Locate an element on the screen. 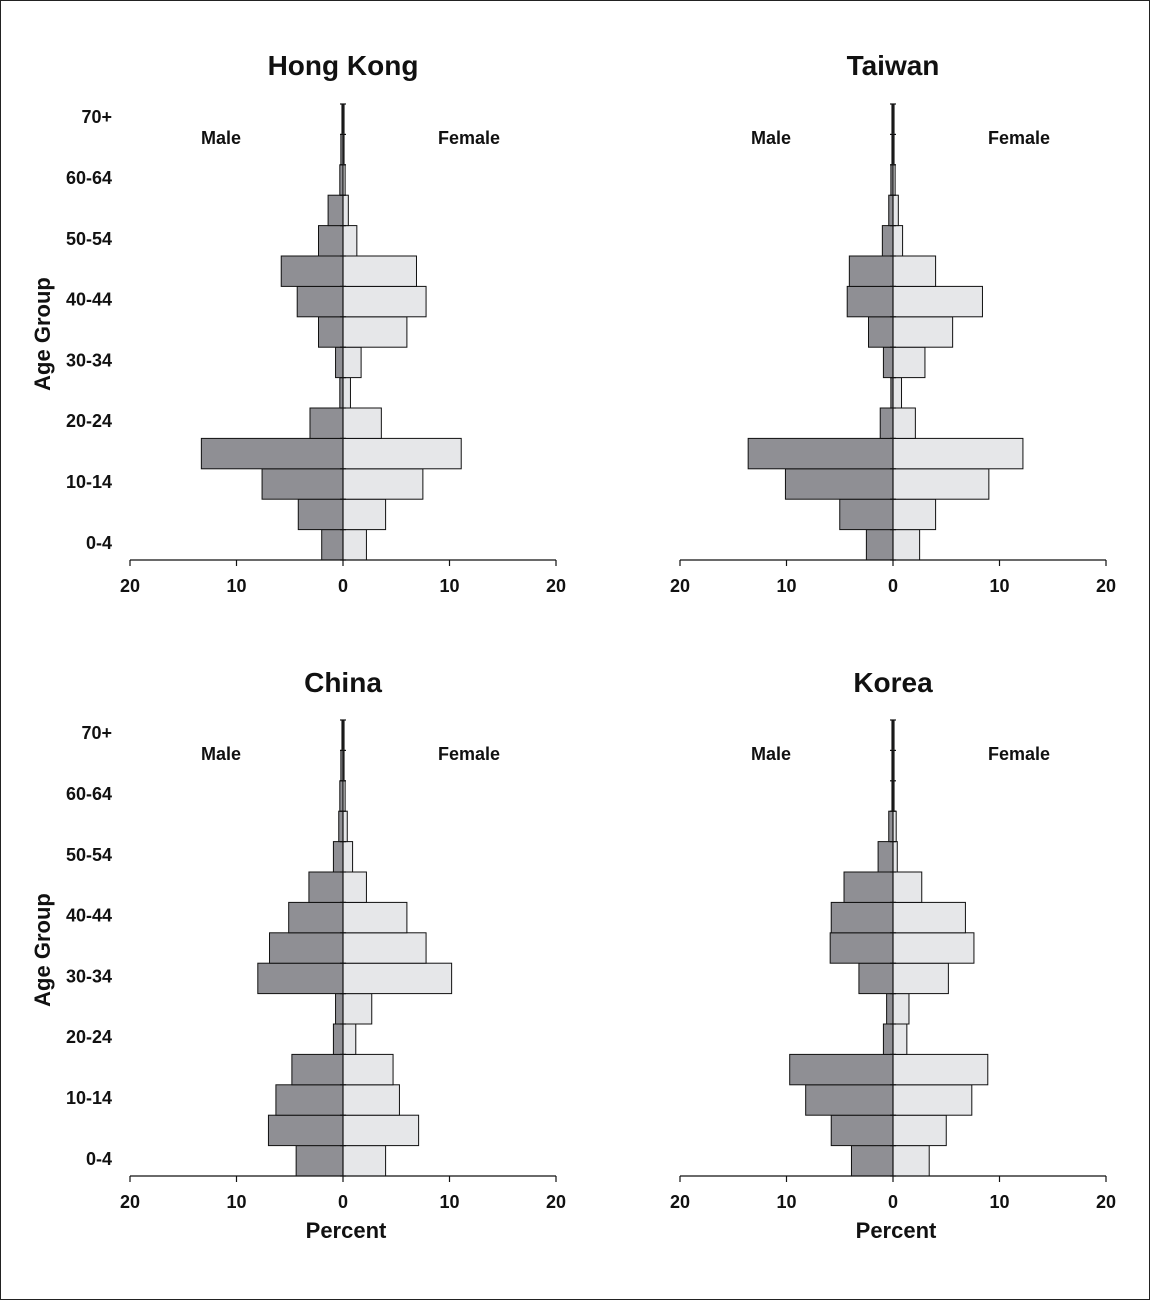 The height and width of the screenshot is (1300, 1152). panel-title: China is located at coordinates (343, 682).